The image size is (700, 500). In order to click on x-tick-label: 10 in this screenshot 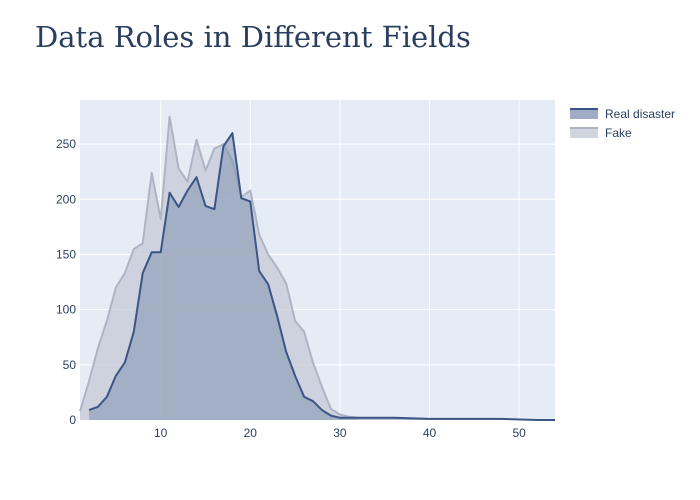, I will do `click(161, 433)`.